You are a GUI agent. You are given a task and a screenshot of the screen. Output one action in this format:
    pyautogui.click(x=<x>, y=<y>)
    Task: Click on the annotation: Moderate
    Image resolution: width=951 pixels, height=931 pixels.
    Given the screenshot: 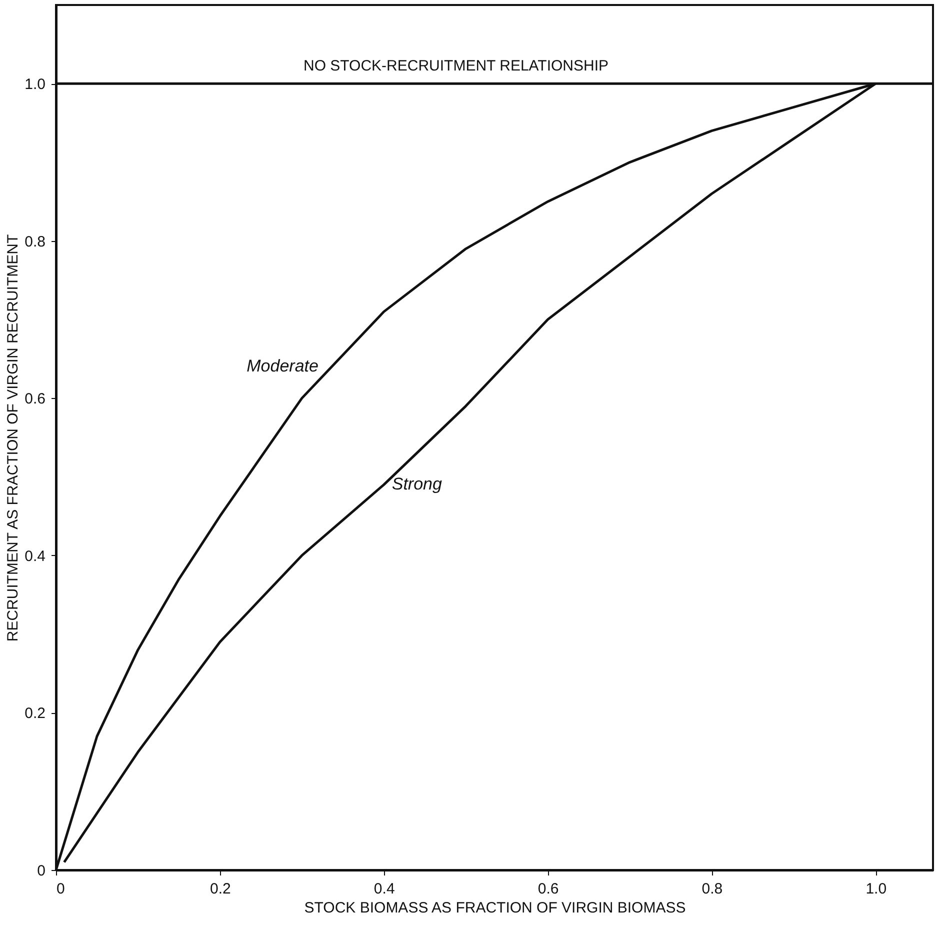 What is the action you would take?
    pyautogui.click(x=282, y=366)
    